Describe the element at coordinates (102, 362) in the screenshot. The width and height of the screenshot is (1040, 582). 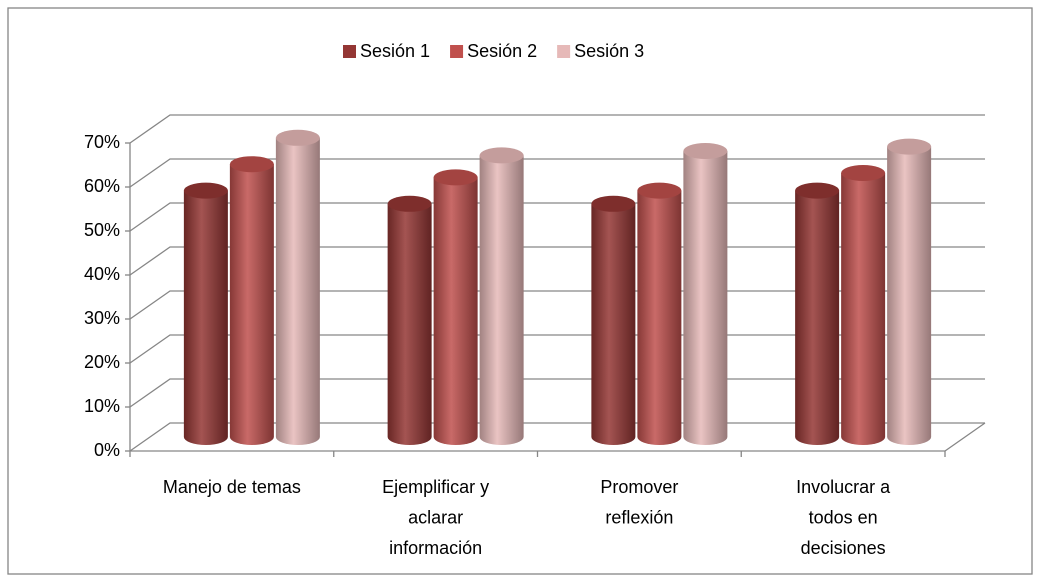
I see `y-tick-label: 20%` at that location.